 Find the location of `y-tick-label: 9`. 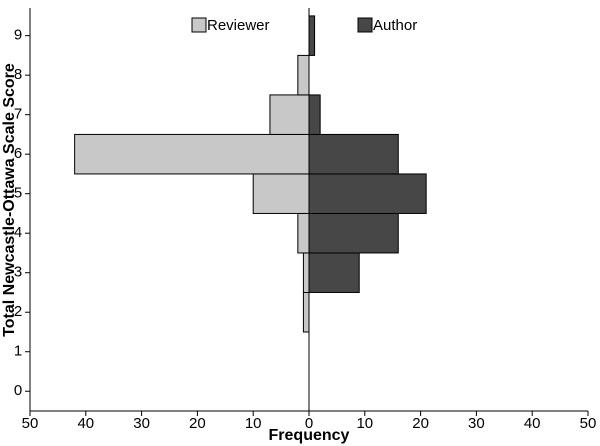

y-tick-label: 9 is located at coordinates (18, 35).